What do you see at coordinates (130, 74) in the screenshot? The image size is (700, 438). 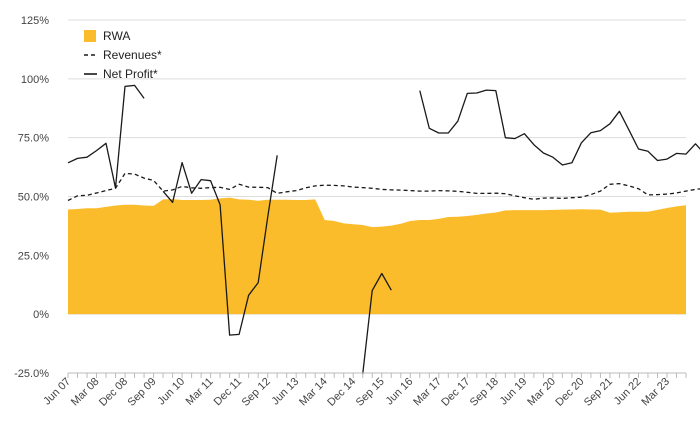 I see `legend-net-profit-label: Net Profit*` at bounding box center [130, 74].